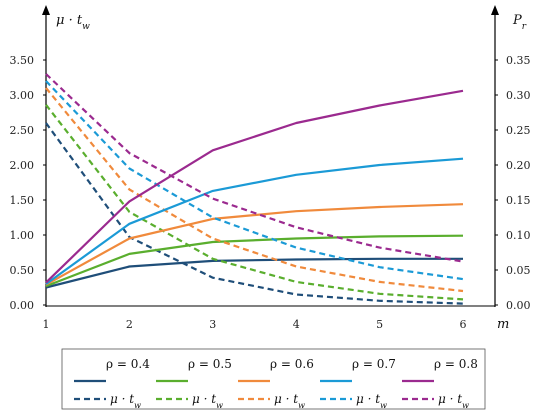 The width and height of the screenshot is (550, 420). I want to click on left-tick-label: 0.50, so click(22, 270).